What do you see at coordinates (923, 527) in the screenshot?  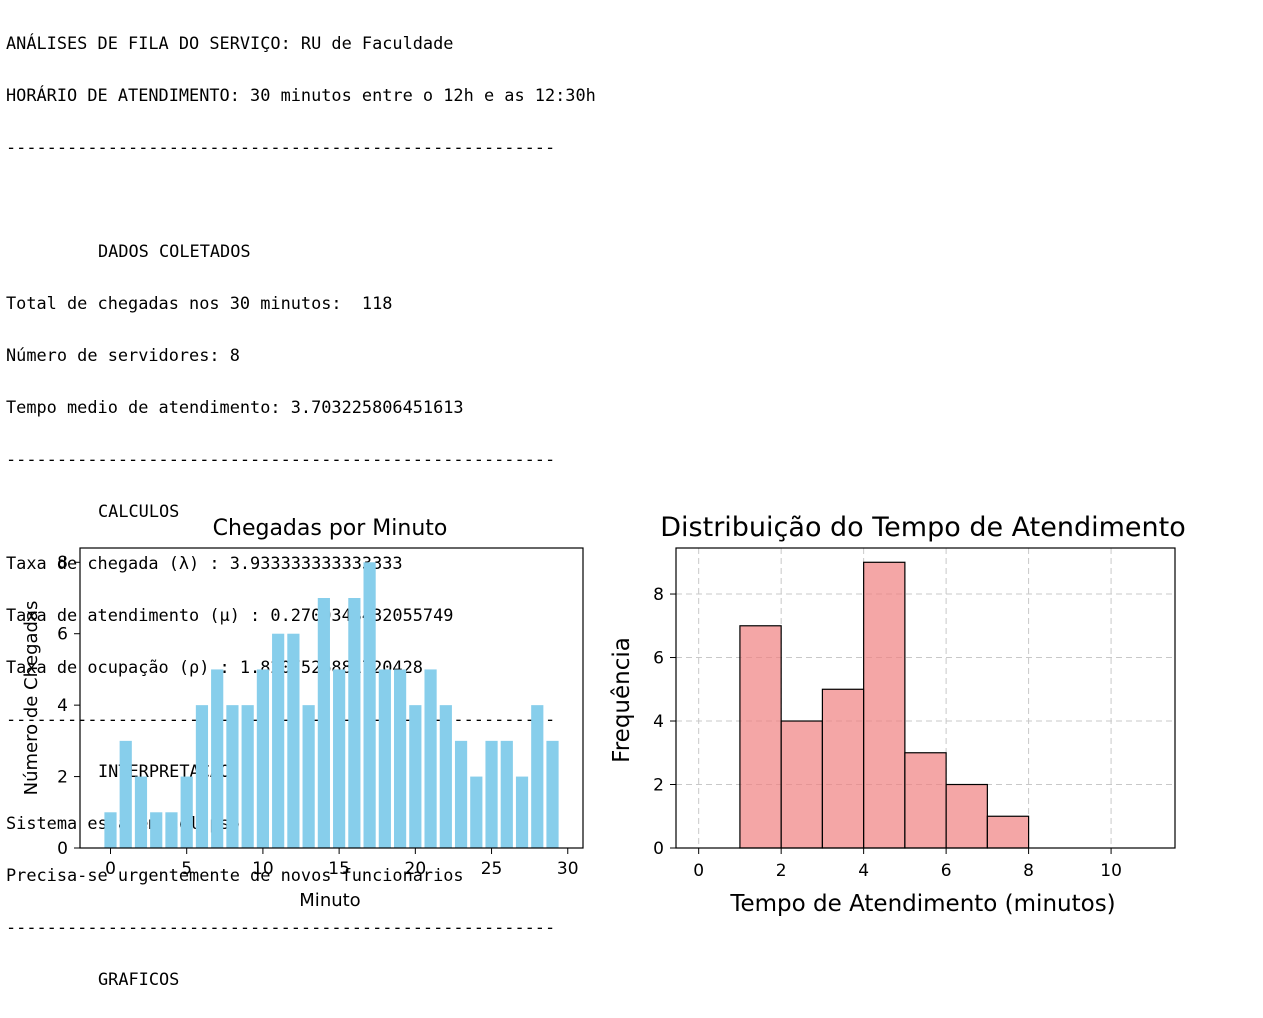 I see `chart-title: Distribuição do Tempo de Atendimento` at bounding box center [923, 527].